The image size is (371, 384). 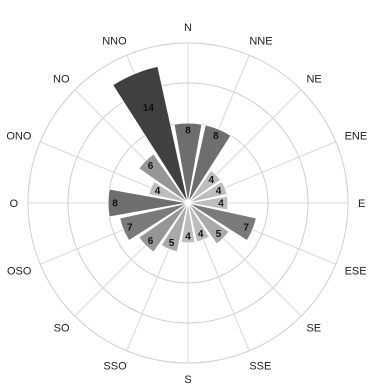 I want to click on value-label-sso: 5, so click(x=172, y=243).